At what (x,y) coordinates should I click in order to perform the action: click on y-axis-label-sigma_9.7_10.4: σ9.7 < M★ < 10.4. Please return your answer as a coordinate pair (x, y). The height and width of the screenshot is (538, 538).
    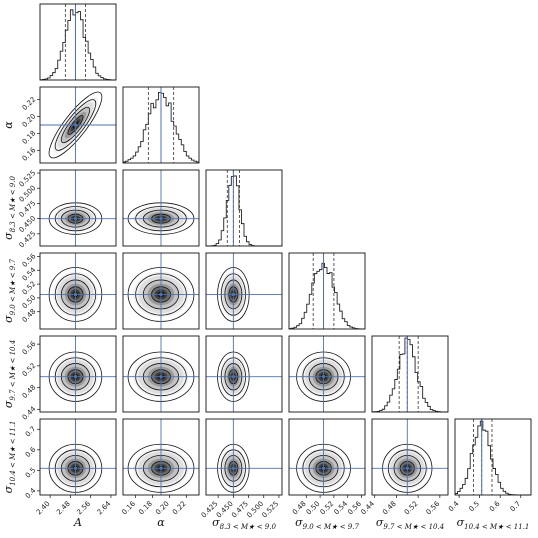
    Looking at the image, I should click on (9, 374).